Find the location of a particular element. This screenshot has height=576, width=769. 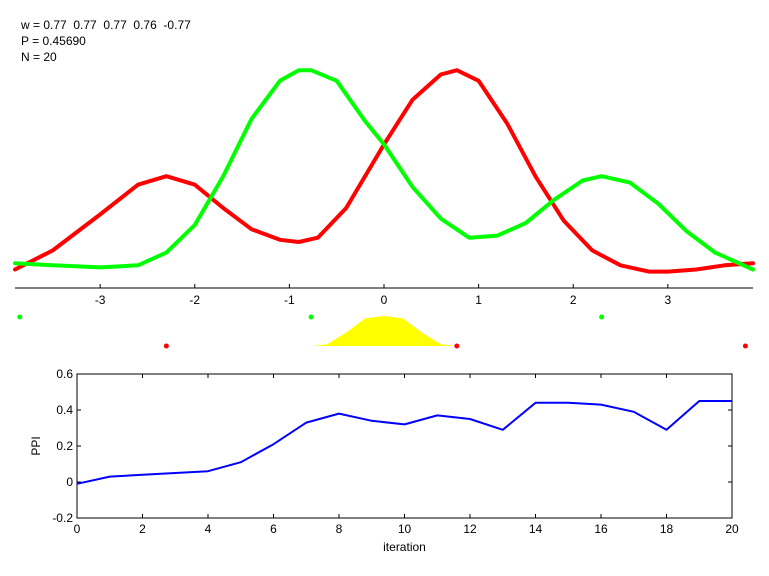

top-x-tick-label: 1 is located at coordinates (478, 300).